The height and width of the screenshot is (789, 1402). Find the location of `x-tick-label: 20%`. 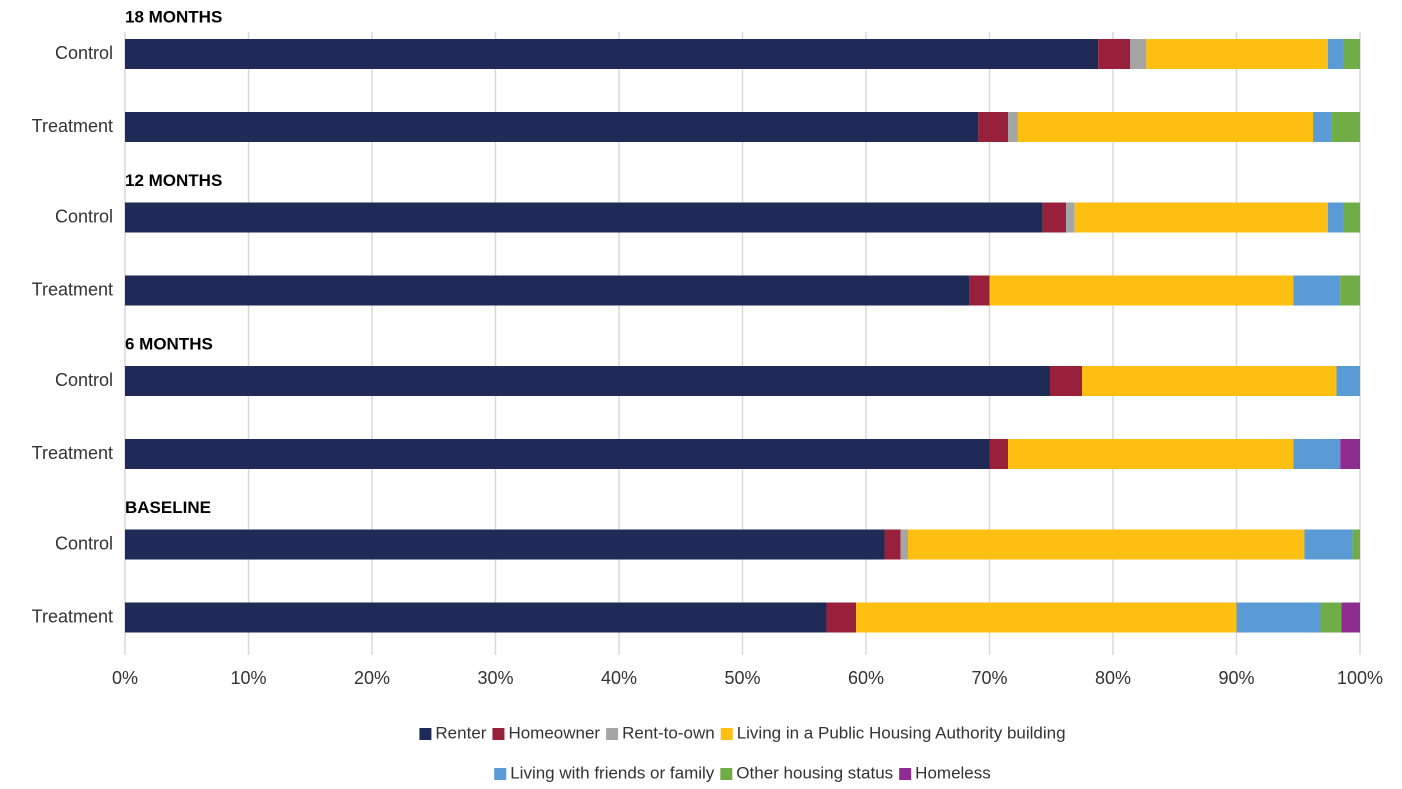

x-tick-label: 20% is located at coordinates (372, 678).